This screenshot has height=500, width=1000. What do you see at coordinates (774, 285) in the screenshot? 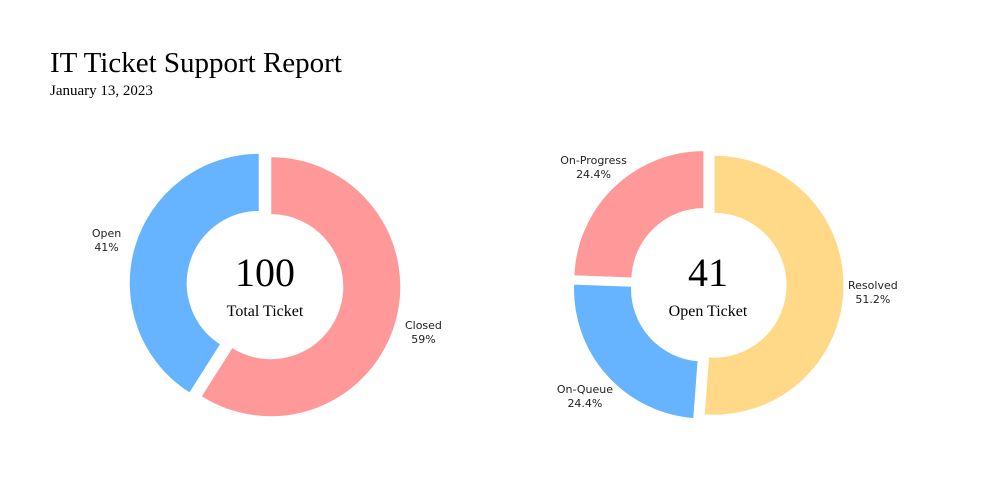
I see `slice-resolved` at bounding box center [774, 285].